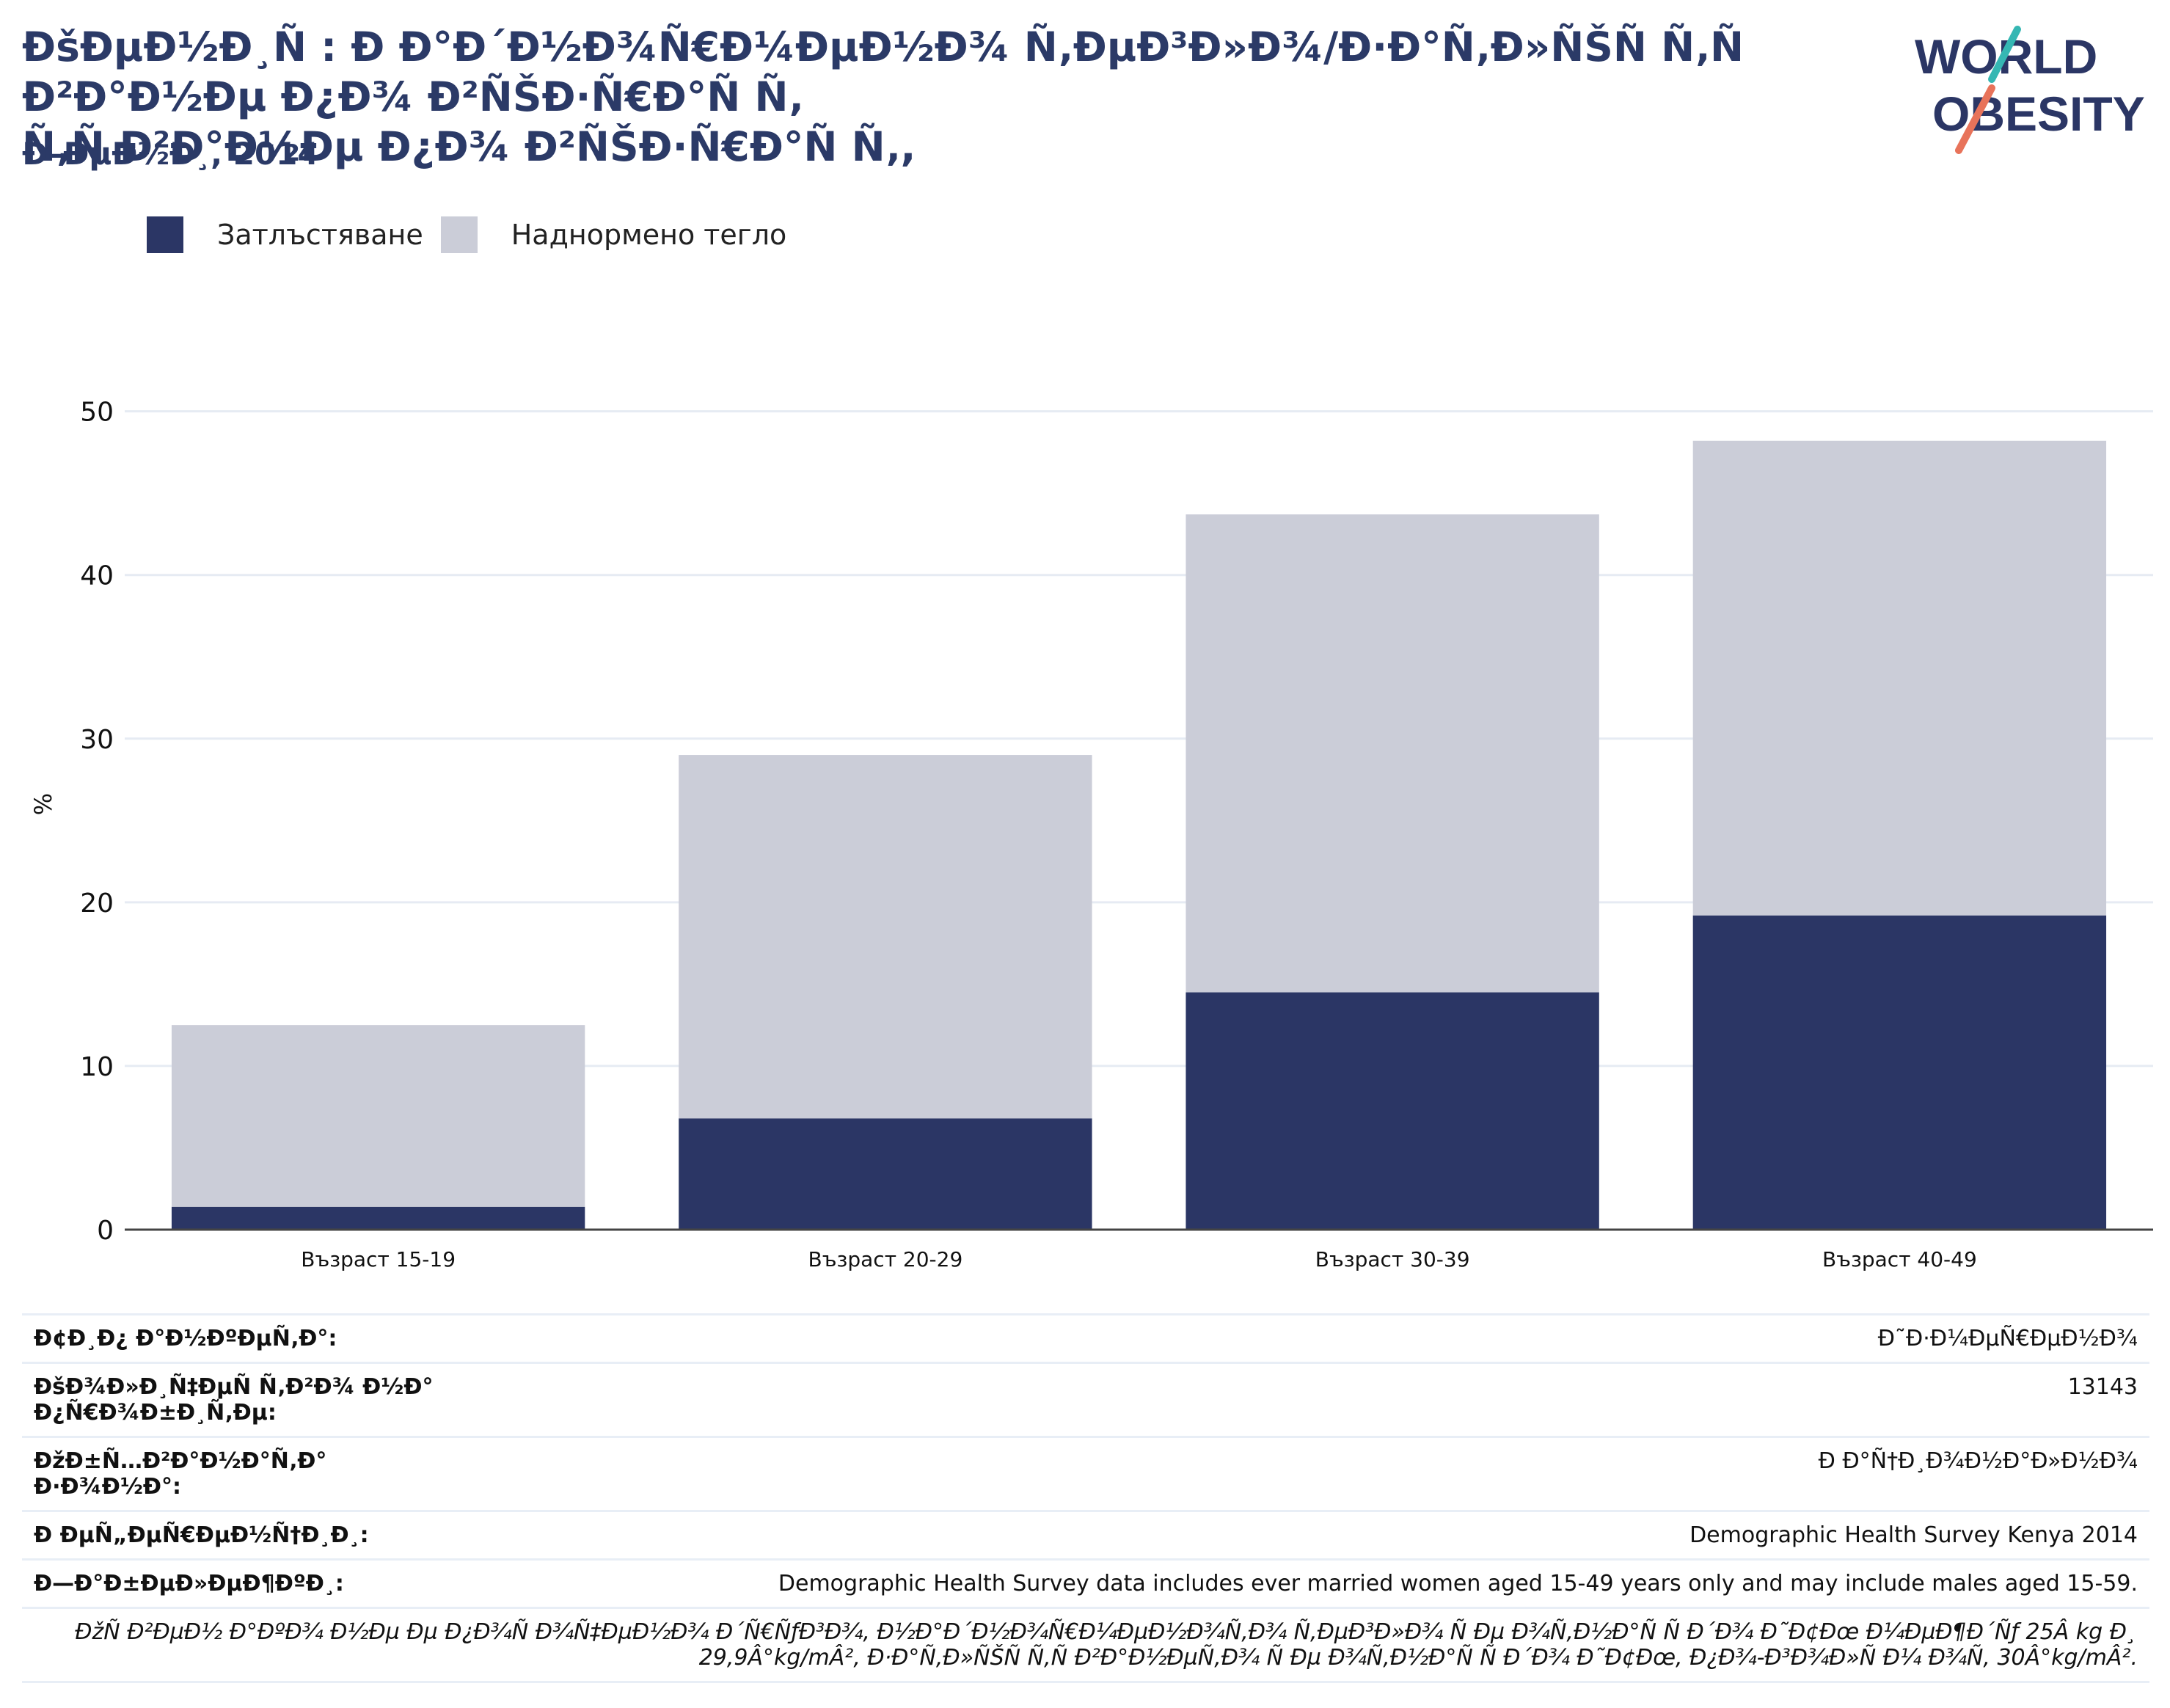  I want to click on legend-item-overweight: Наднормено тегло, so click(614, 234).